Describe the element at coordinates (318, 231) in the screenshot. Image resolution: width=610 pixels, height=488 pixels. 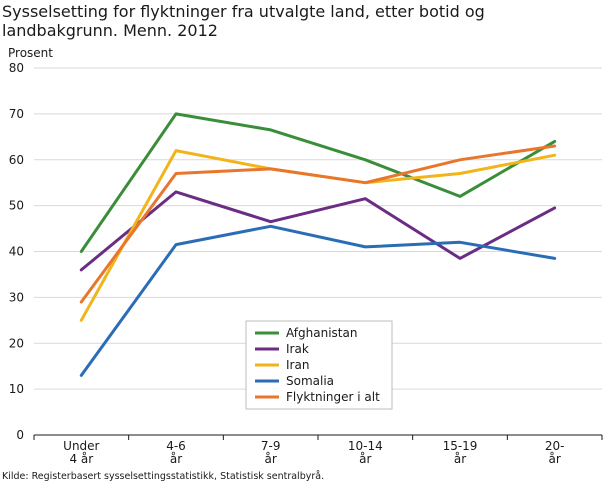
I see `series-line-irak` at that location.